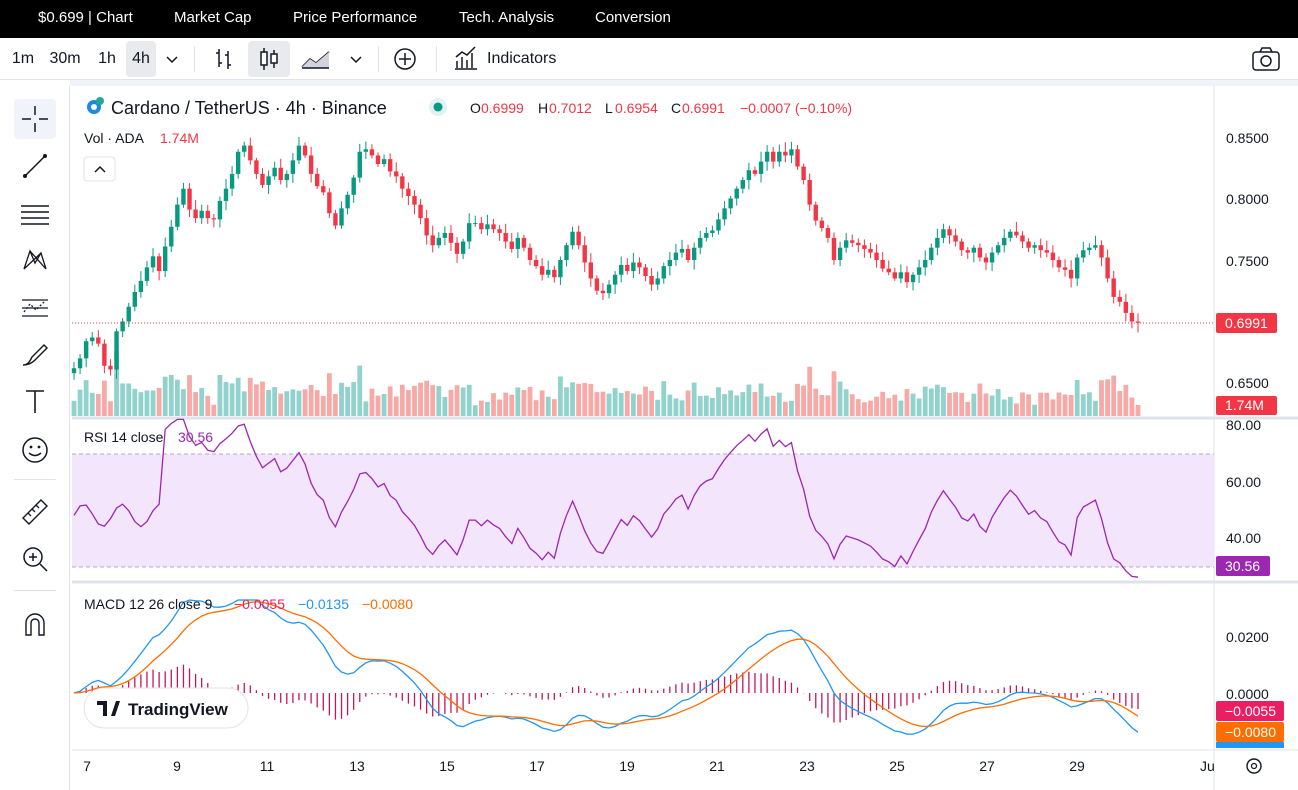  What do you see at coordinates (172, 59) in the screenshot?
I see `interval-dropdown-button` at bounding box center [172, 59].